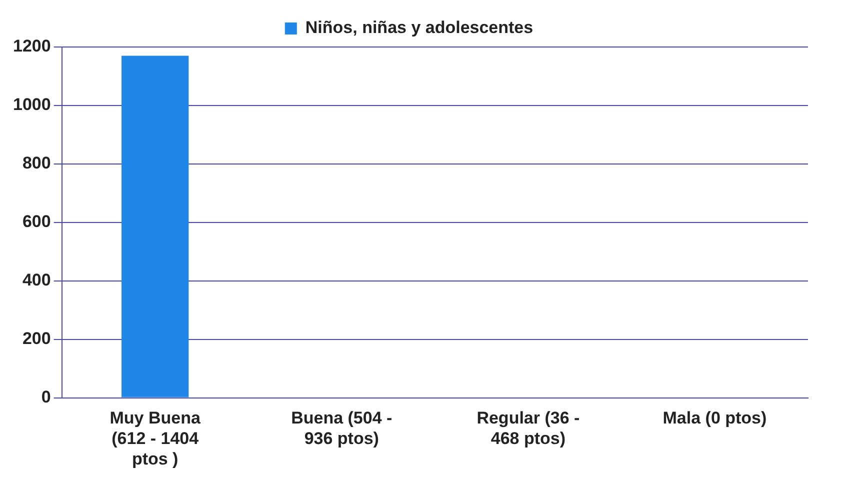  Describe the element at coordinates (46, 396) in the screenshot. I see `y-tick-label: 0` at that location.